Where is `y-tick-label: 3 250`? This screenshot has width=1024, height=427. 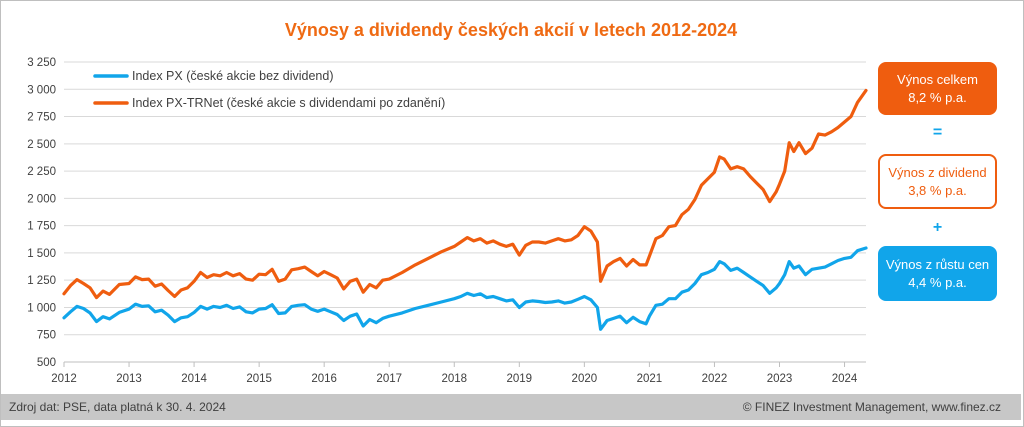 y-tick-label: 3 250 is located at coordinates (41, 63).